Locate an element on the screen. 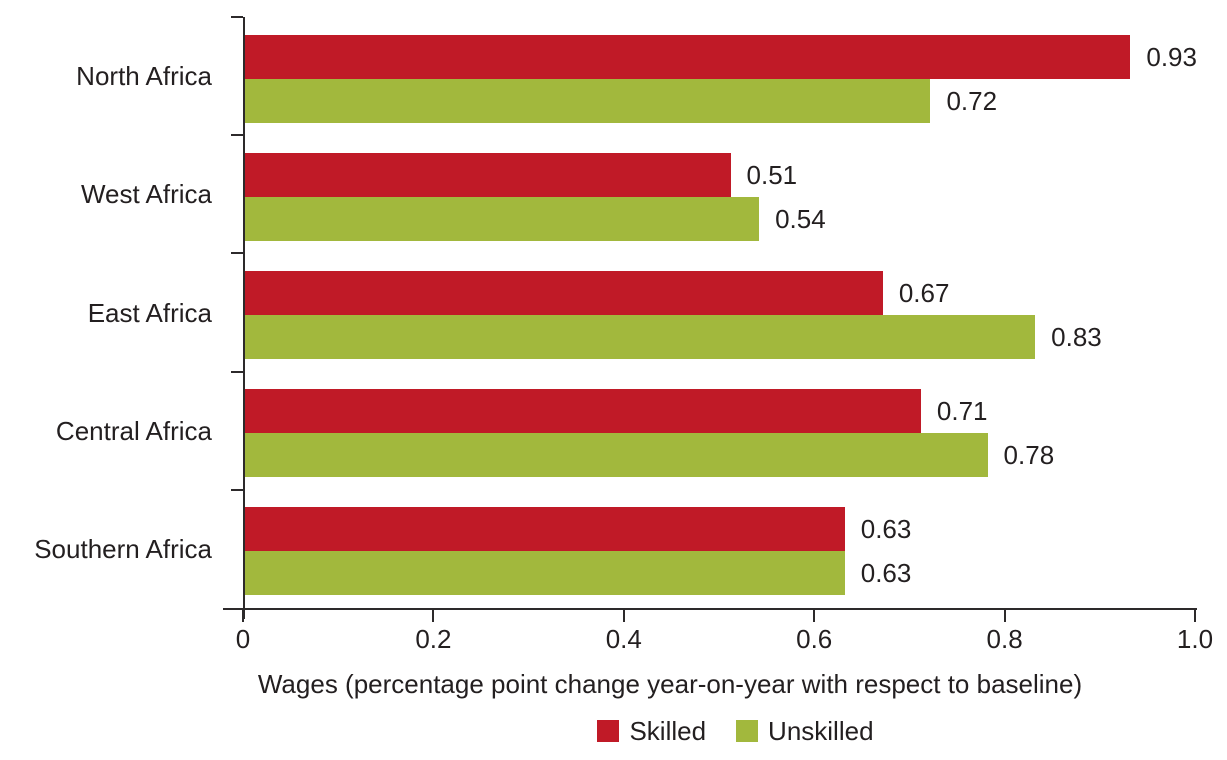 The width and height of the screenshot is (1227, 760). bar-unskilled-southern-africa is located at coordinates (545, 573).